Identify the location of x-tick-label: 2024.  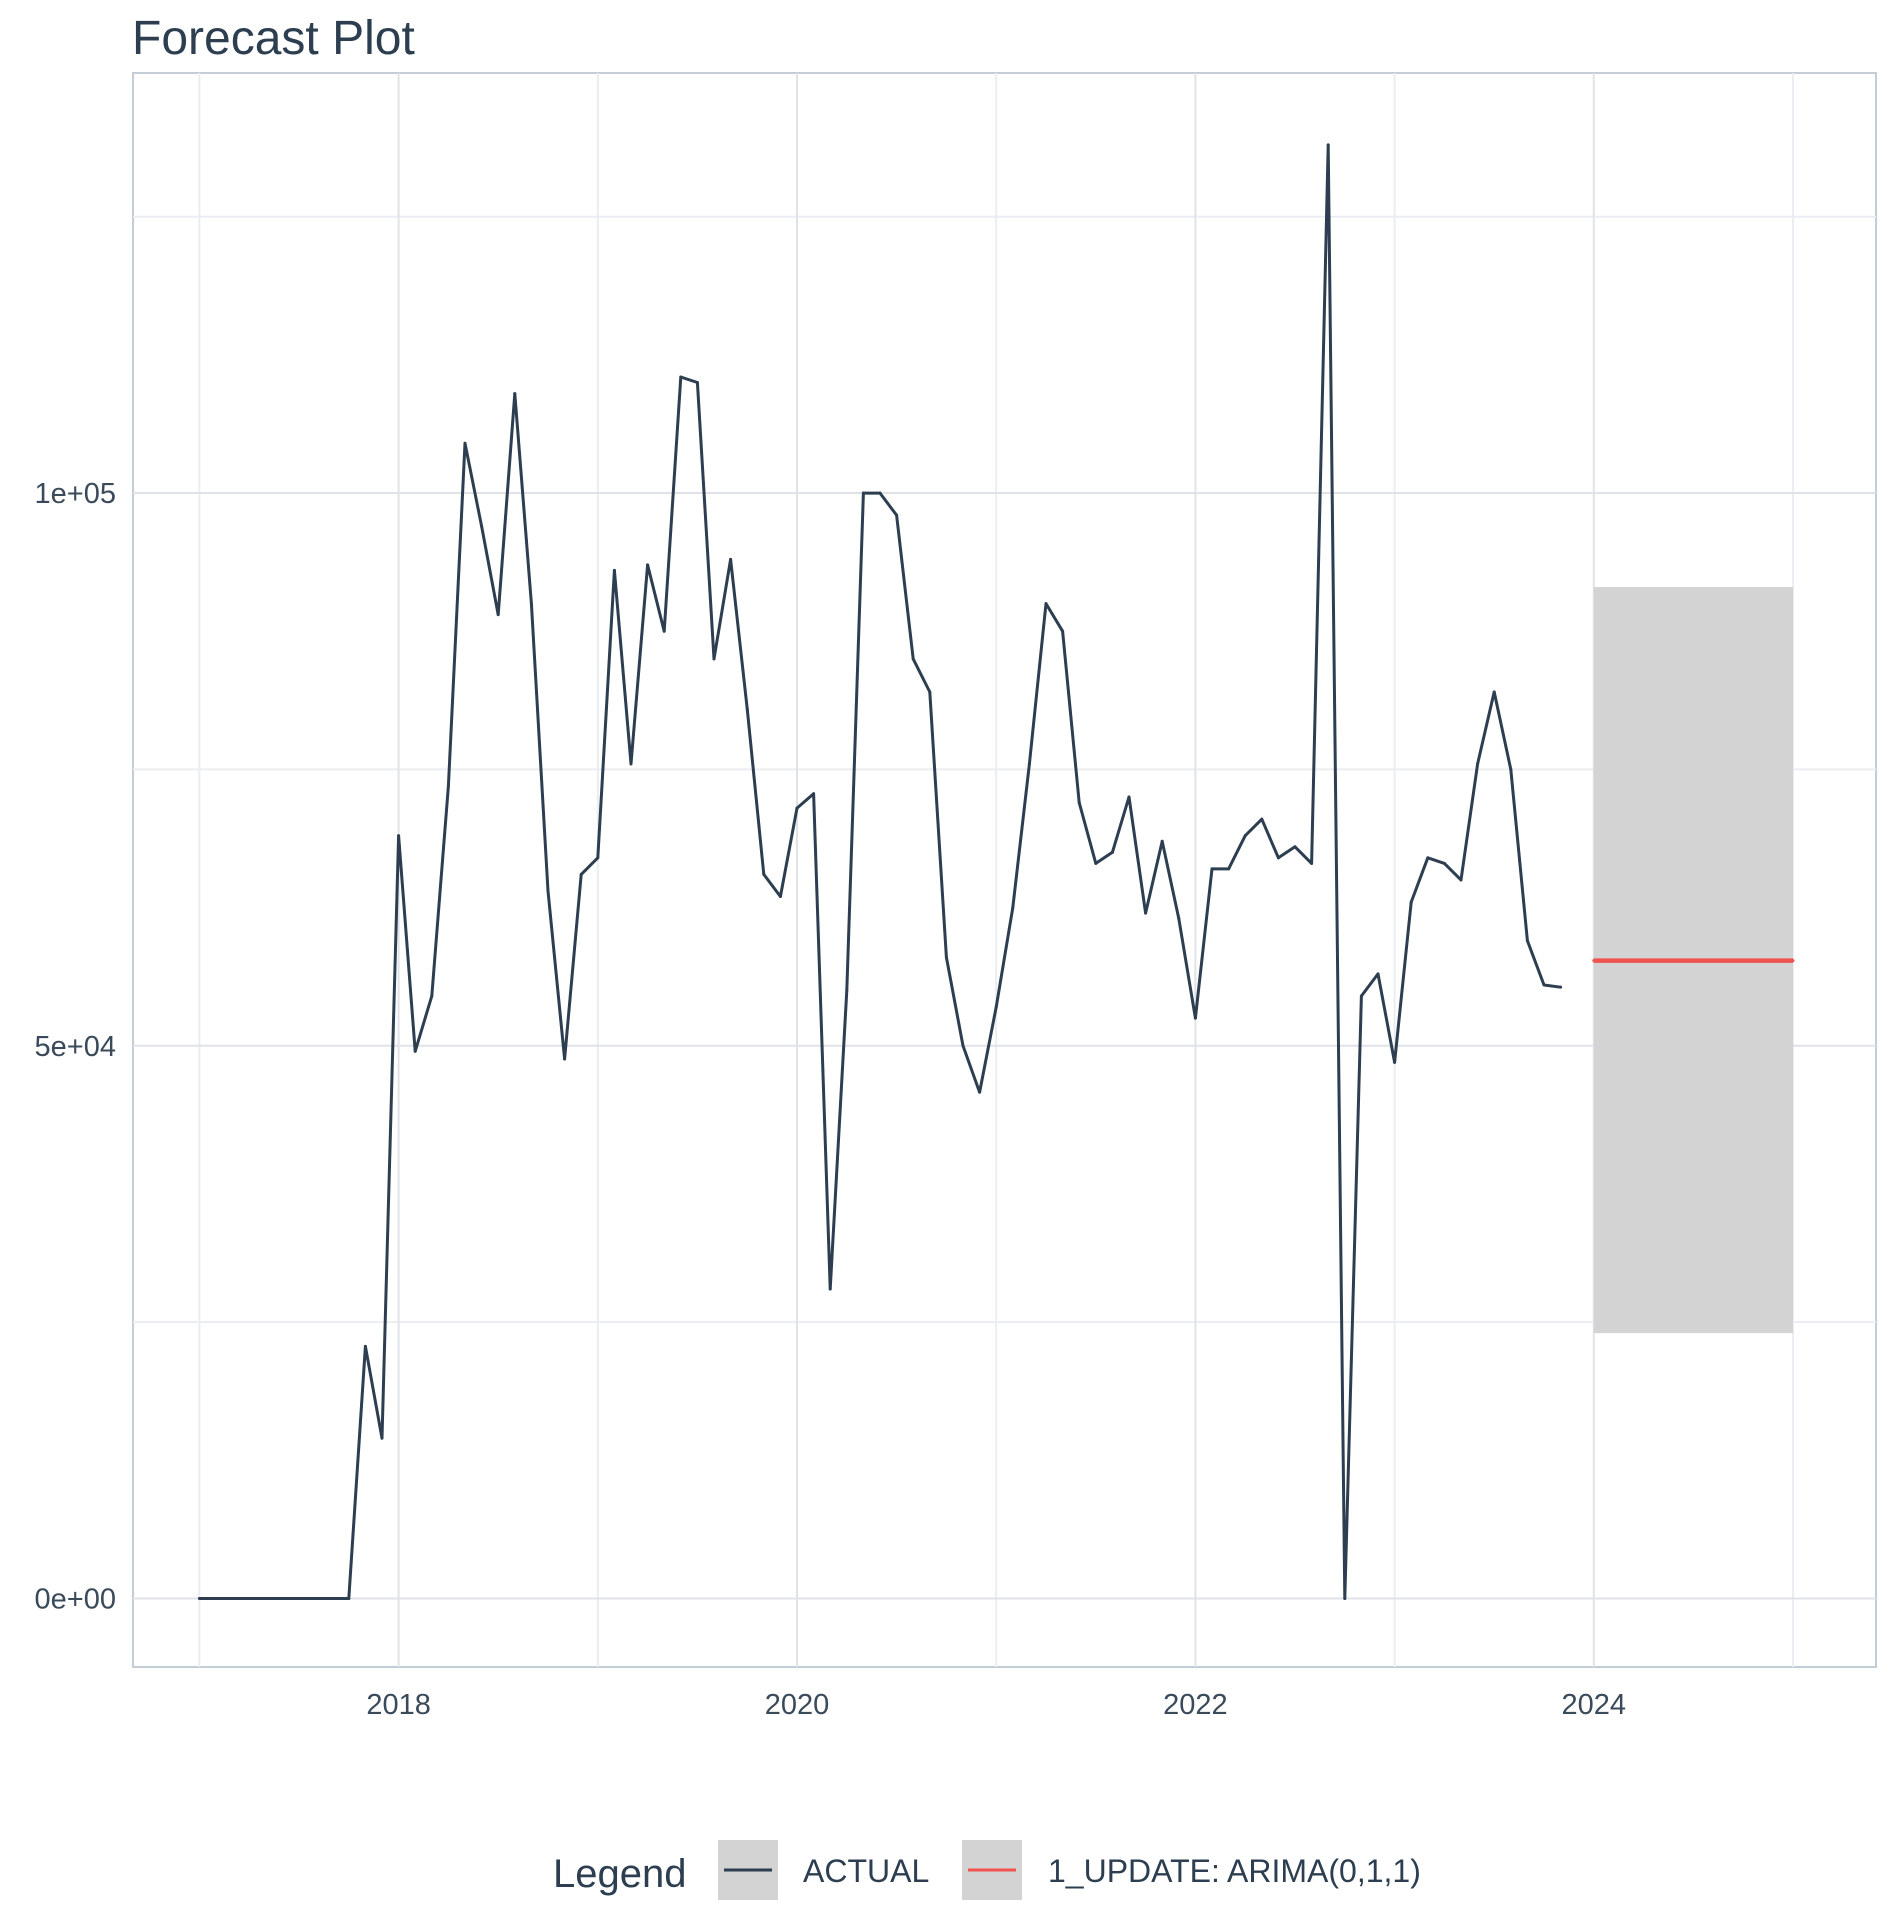
(1594, 1705).